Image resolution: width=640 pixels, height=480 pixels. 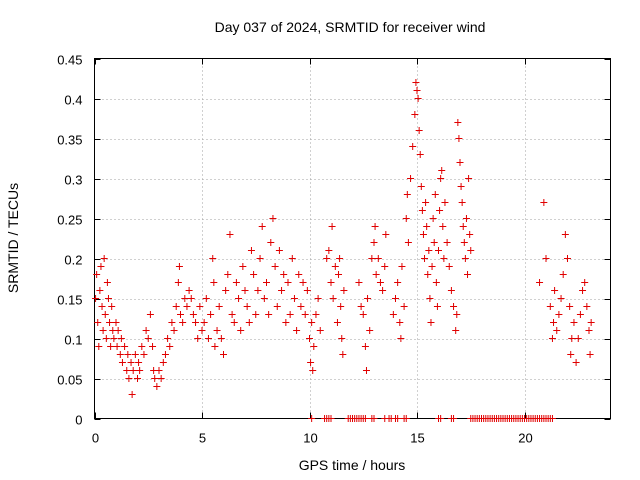 What do you see at coordinates (95, 438) in the screenshot?
I see `x-tick-label: 0` at bounding box center [95, 438].